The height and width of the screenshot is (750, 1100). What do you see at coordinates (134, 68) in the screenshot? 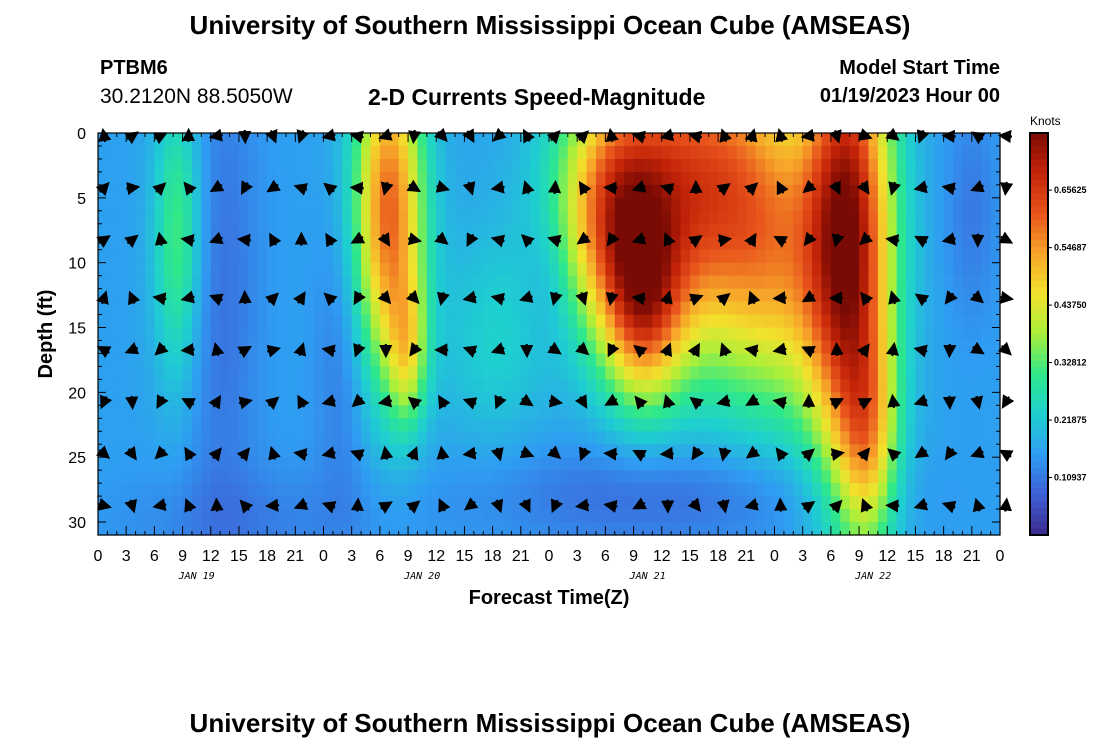
I see `station-id: PTBM6` at bounding box center [134, 68].